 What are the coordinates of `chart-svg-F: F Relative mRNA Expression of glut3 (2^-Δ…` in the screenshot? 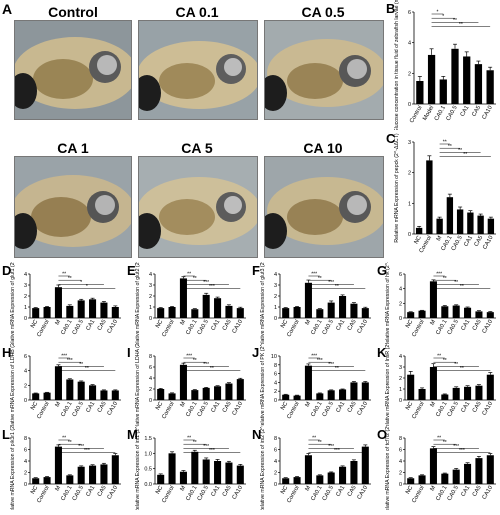 It's located at (311, 295).